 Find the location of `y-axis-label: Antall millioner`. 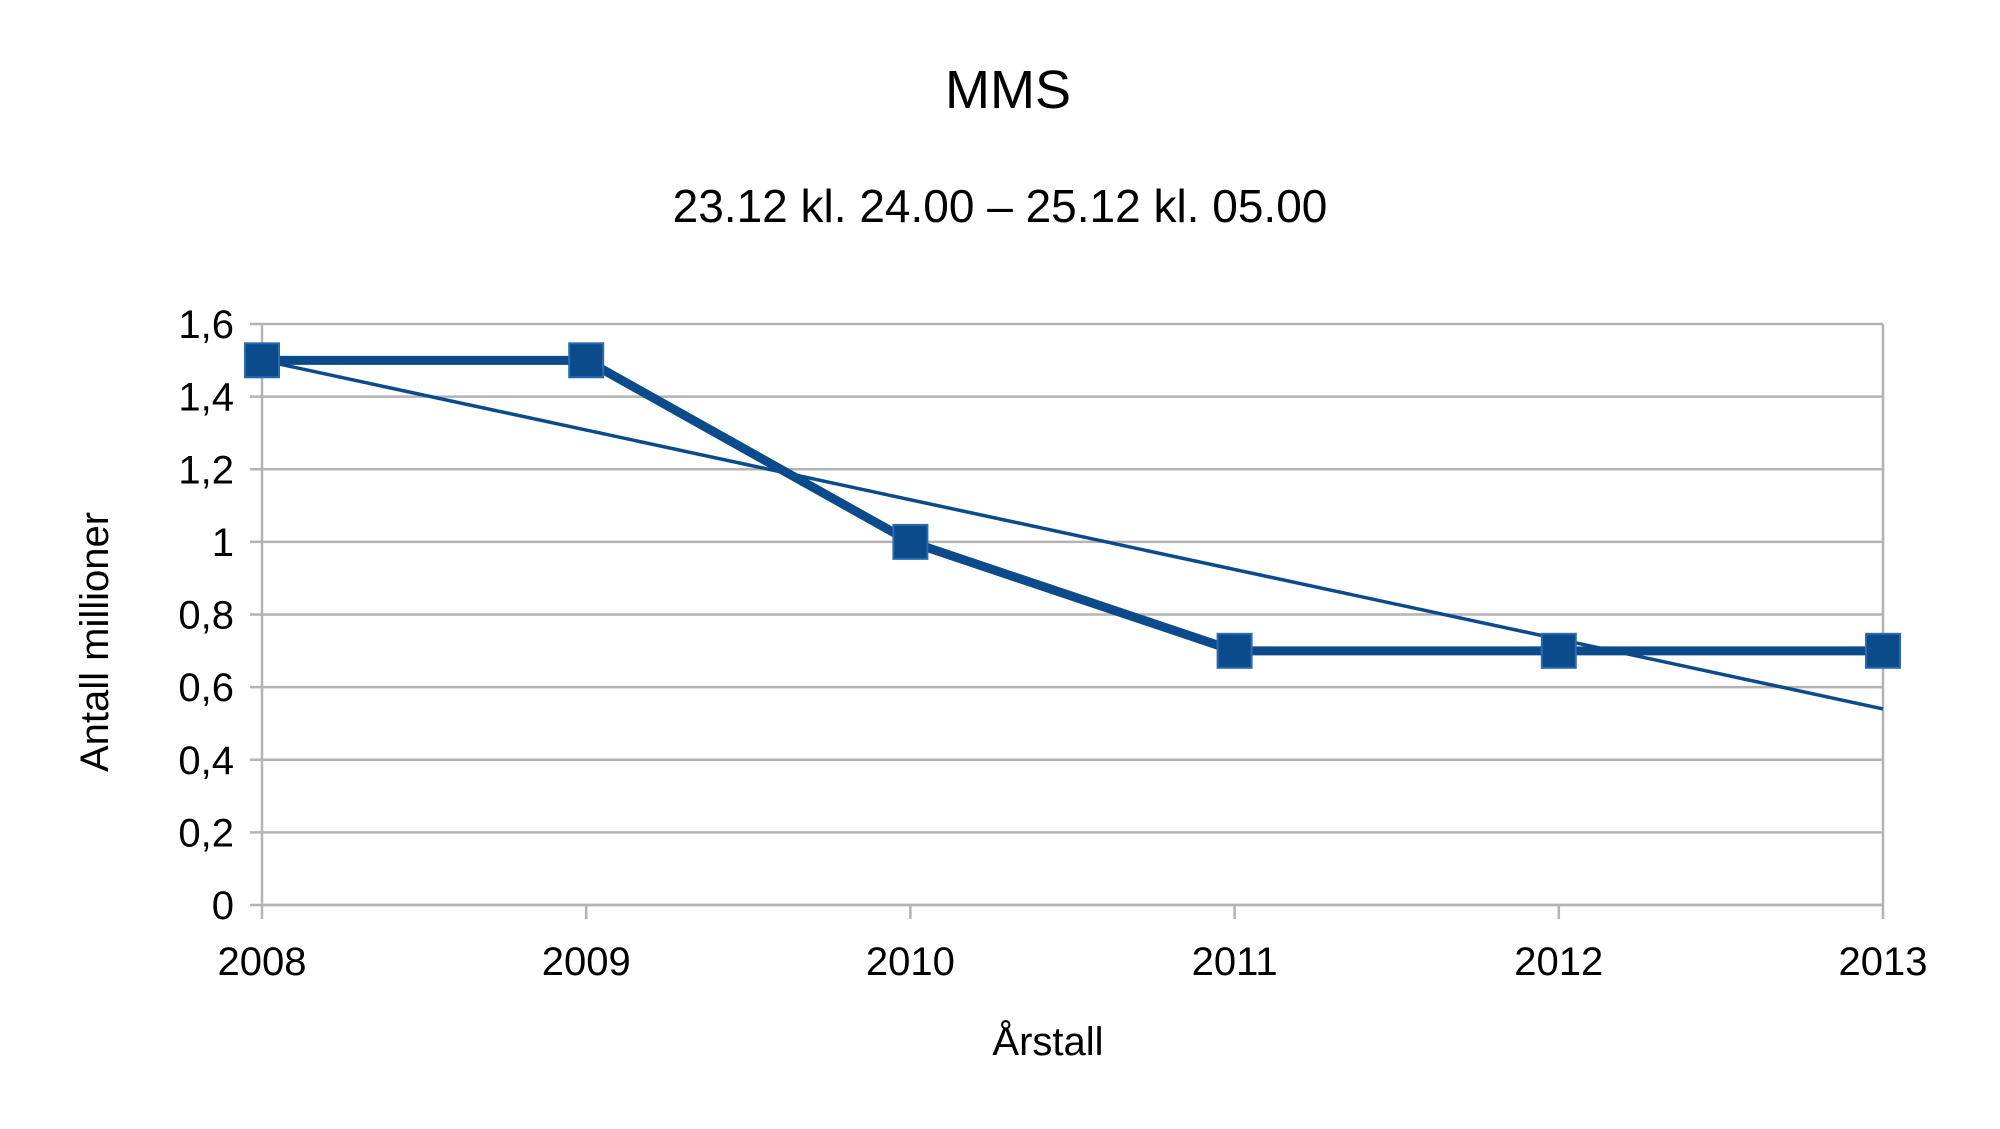

y-axis-label: Antall millioner is located at coordinates (95, 642).